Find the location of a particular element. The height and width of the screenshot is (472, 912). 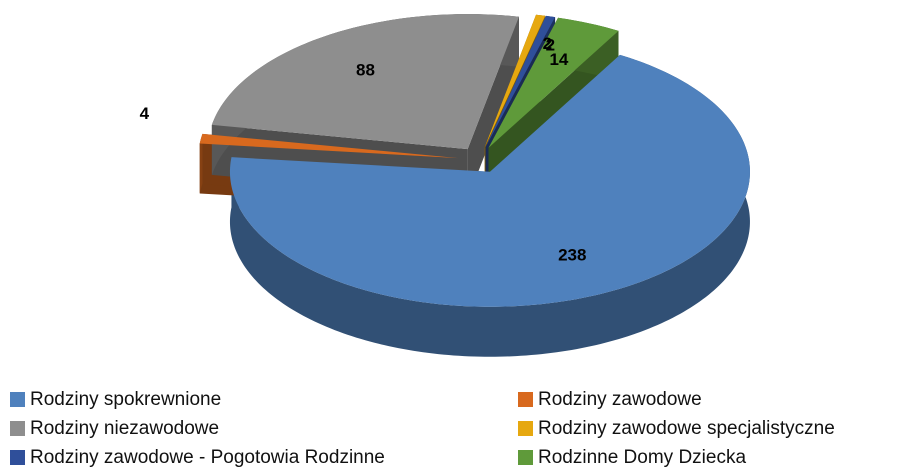

data-label: 14 is located at coordinates (558, 59).